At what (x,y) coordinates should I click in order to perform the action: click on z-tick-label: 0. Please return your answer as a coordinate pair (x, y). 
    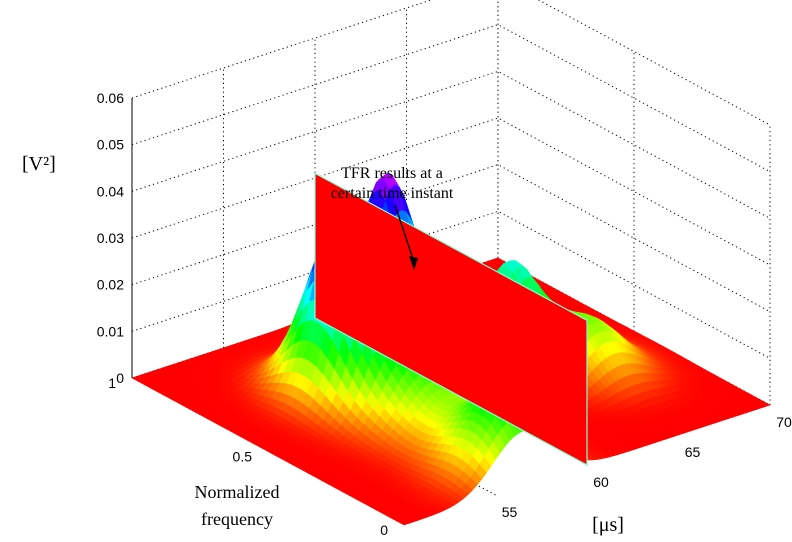
    Looking at the image, I should click on (120, 378).